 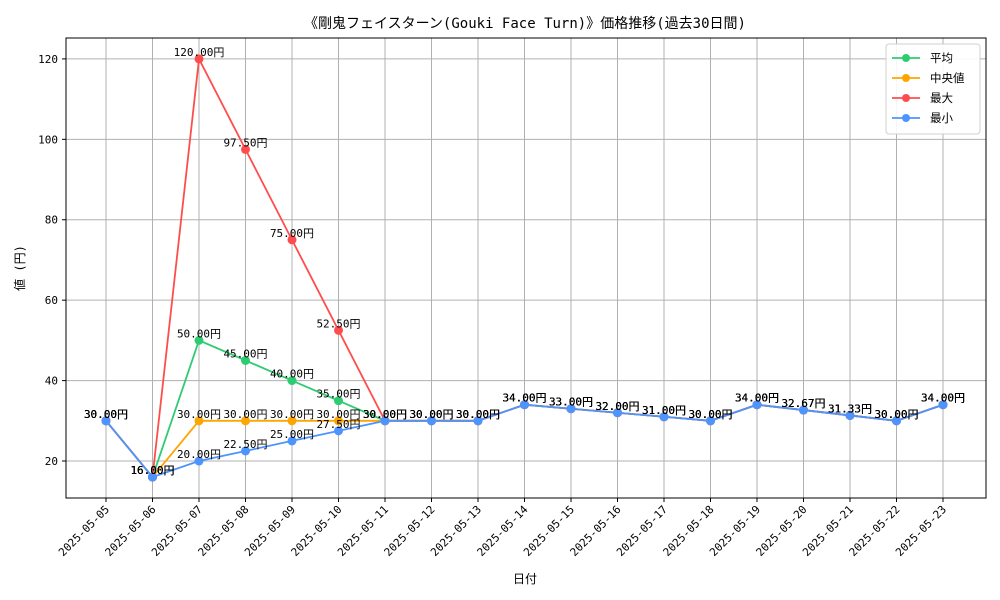 I want to click on legend-item: 平均, so click(x=922, y=58).